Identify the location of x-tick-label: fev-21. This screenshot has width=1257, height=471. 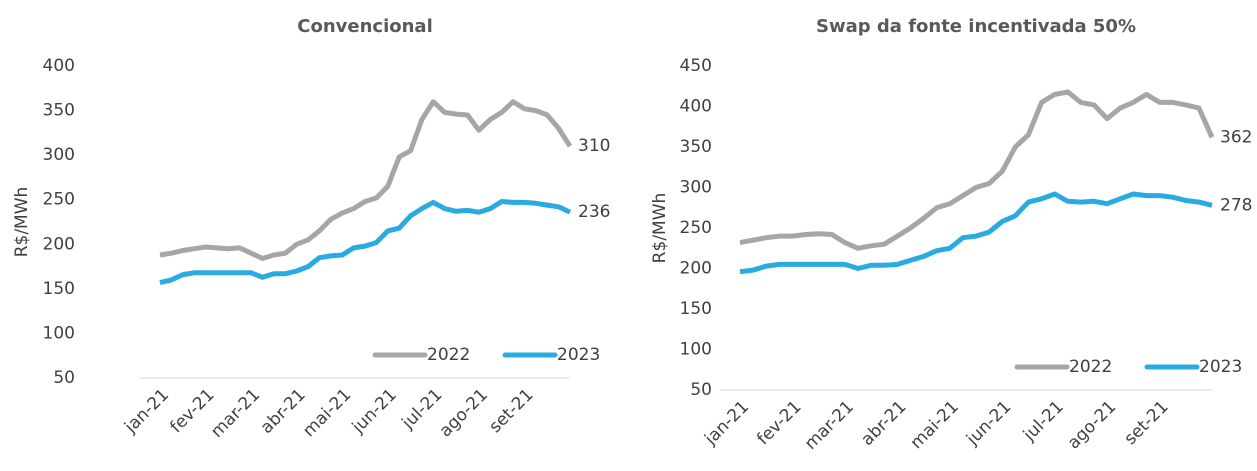
(779, 423).